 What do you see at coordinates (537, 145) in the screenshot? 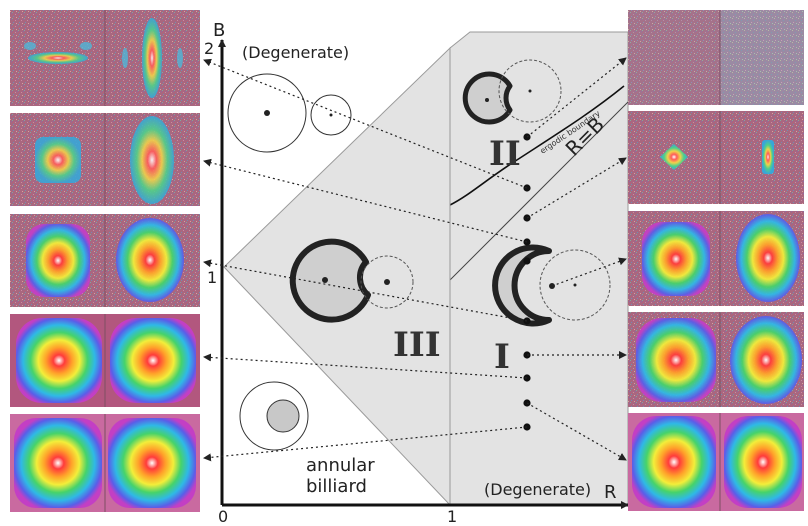
I see `ergodic-boundary-curve` at bounding box center [537, 145].